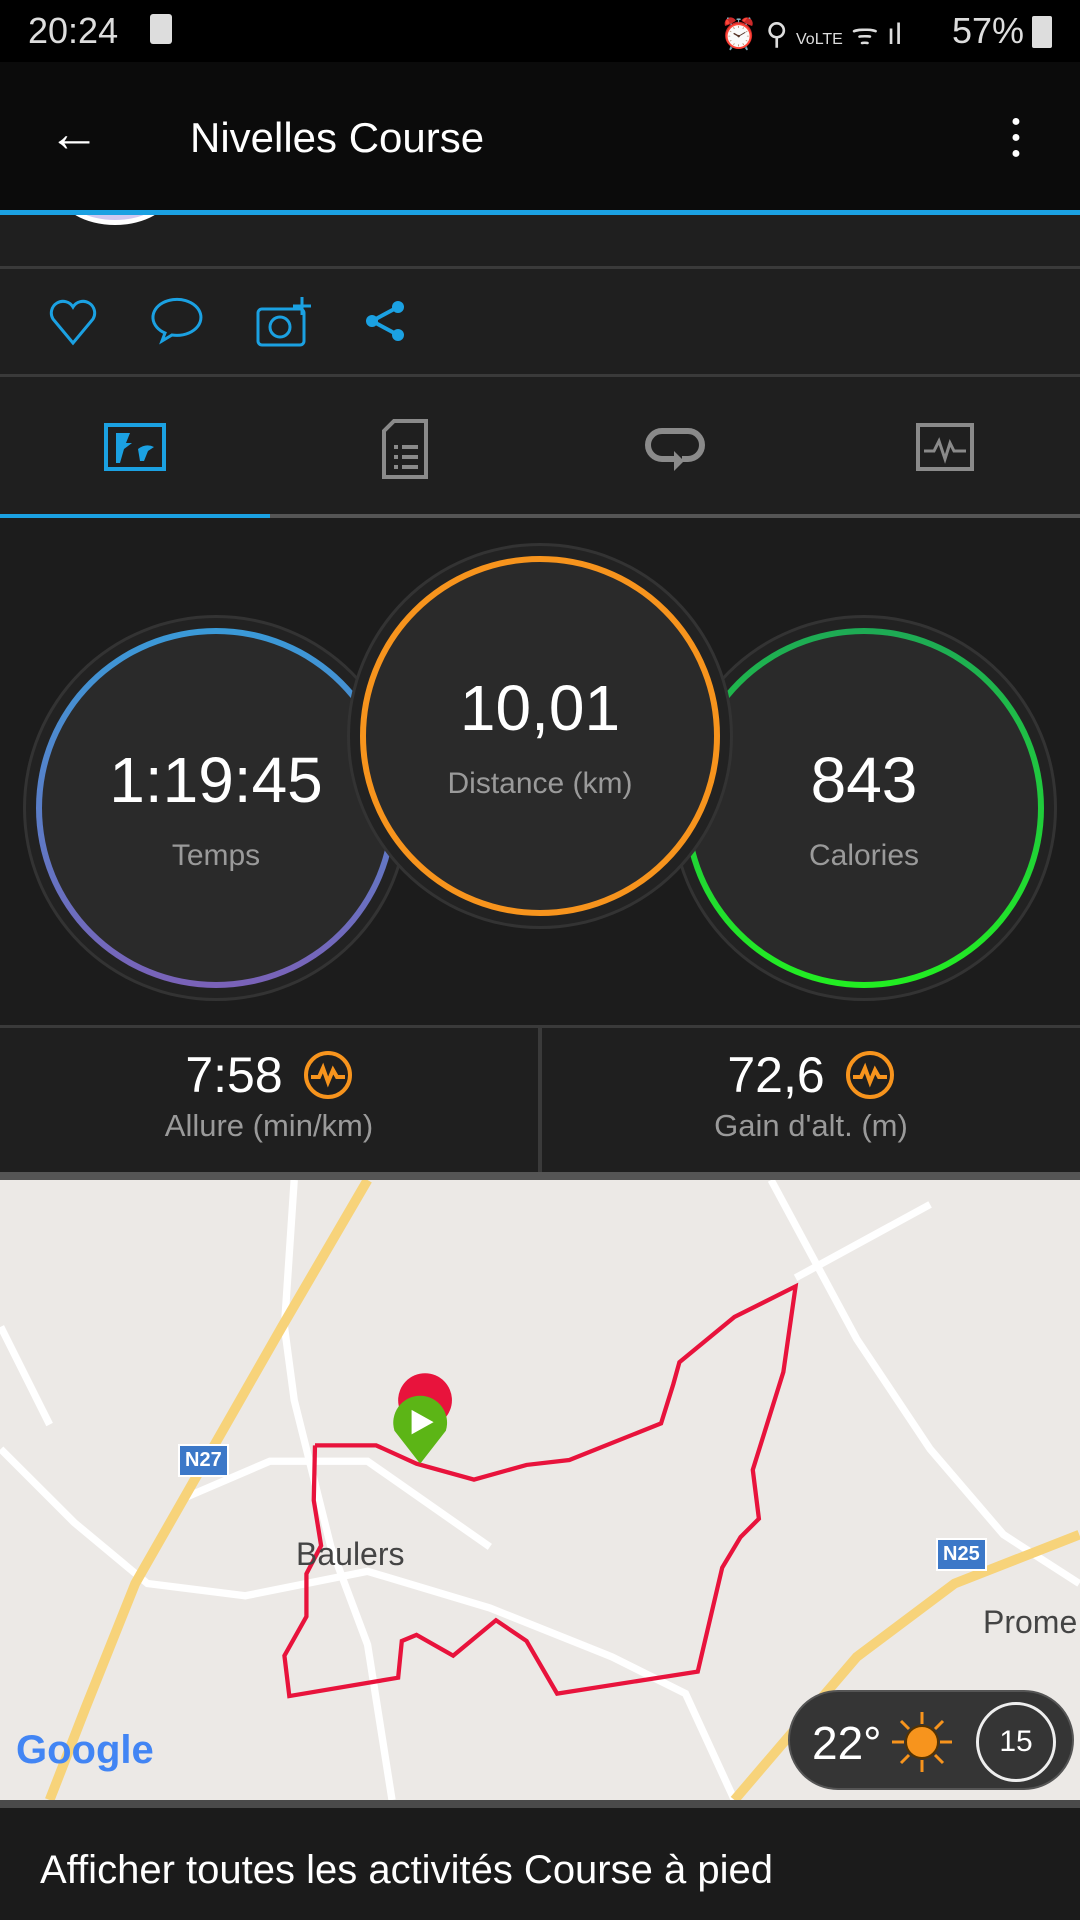 This screenshot has width=1080, height=1920. What do you see at coordinates (776, 1075) in the screenshot?
I see `elevation-value: 72,6` at bounding box center [776, 1075].